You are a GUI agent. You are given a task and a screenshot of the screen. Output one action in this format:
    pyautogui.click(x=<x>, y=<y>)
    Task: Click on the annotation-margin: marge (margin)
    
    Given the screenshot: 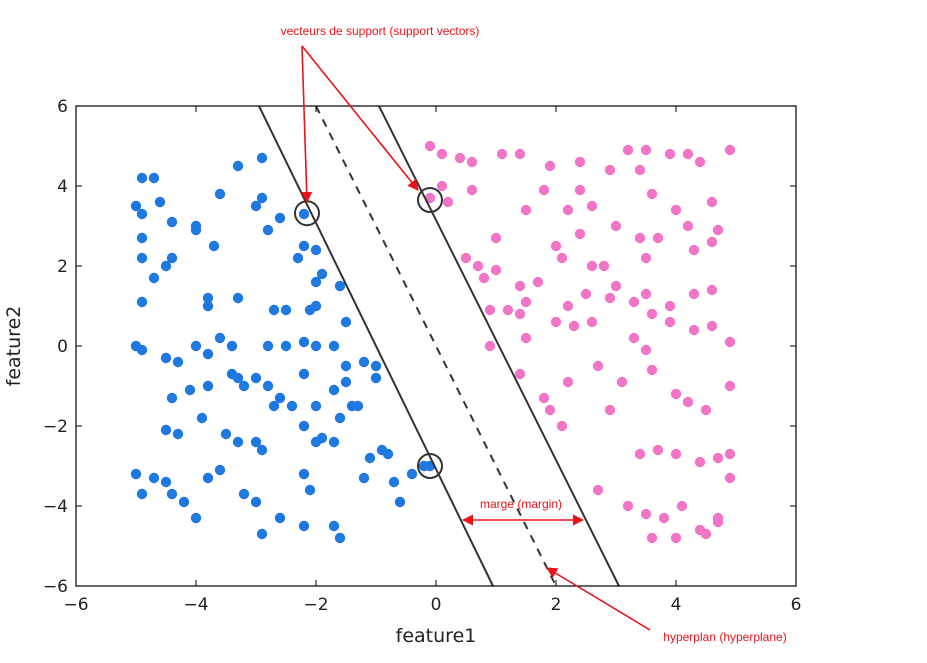 What is the action you would take?
    pyautogui.click(x=521, y=504)
    